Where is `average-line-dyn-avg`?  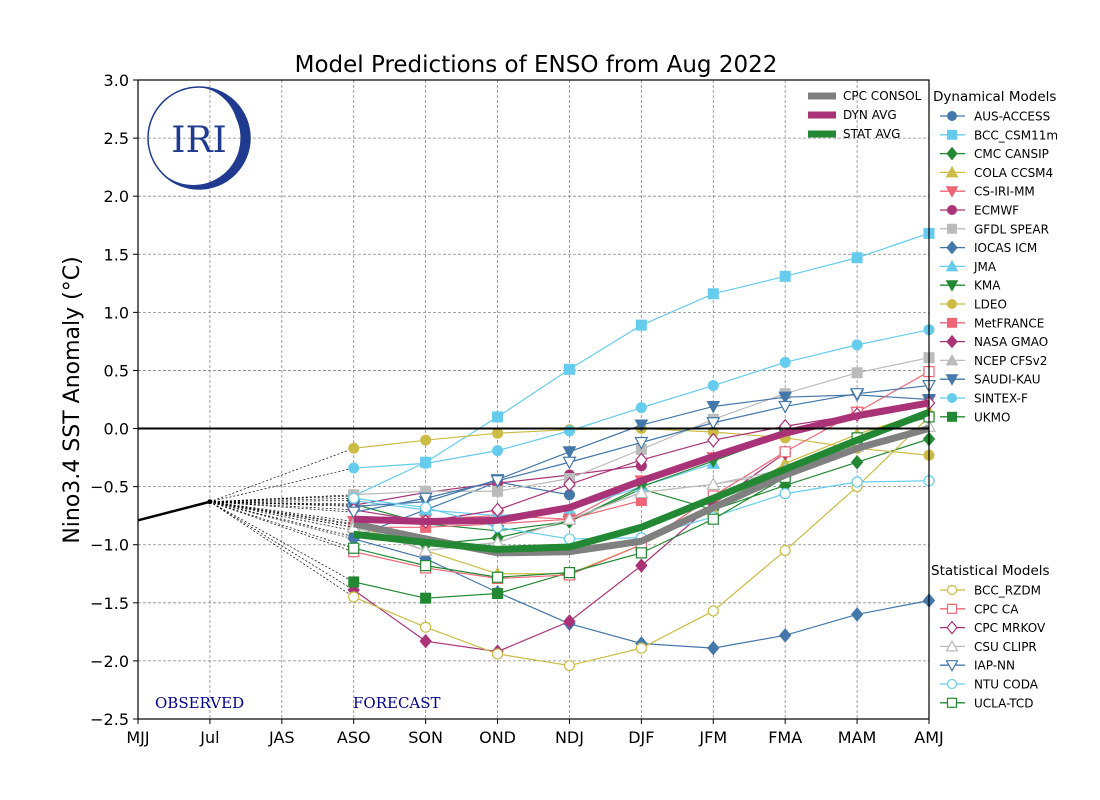 average-line-dyn-avg is located at coordinates (641, 462).